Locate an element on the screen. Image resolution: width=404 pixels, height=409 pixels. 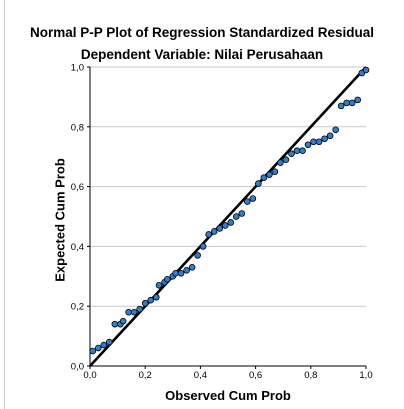
y-tick-label: 0,4 is located at coordinates (77, 247).